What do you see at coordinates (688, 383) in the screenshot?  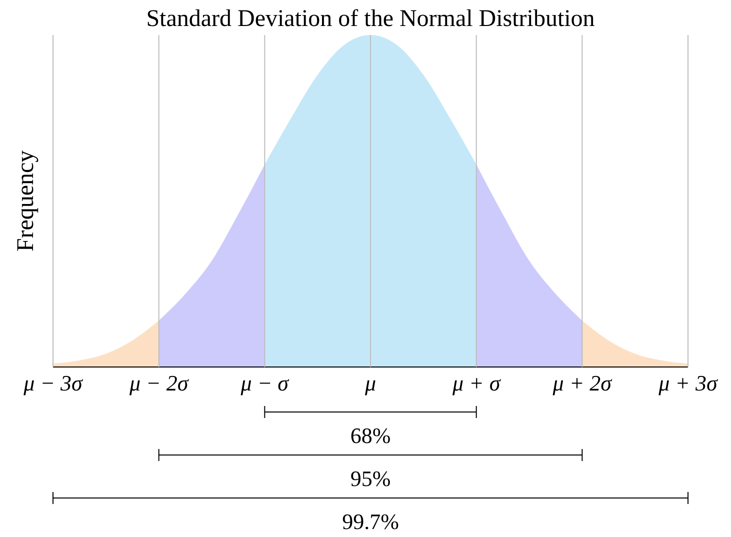 I see `x-tick-label: μ + 3σ` at bounding box center [688, 383].